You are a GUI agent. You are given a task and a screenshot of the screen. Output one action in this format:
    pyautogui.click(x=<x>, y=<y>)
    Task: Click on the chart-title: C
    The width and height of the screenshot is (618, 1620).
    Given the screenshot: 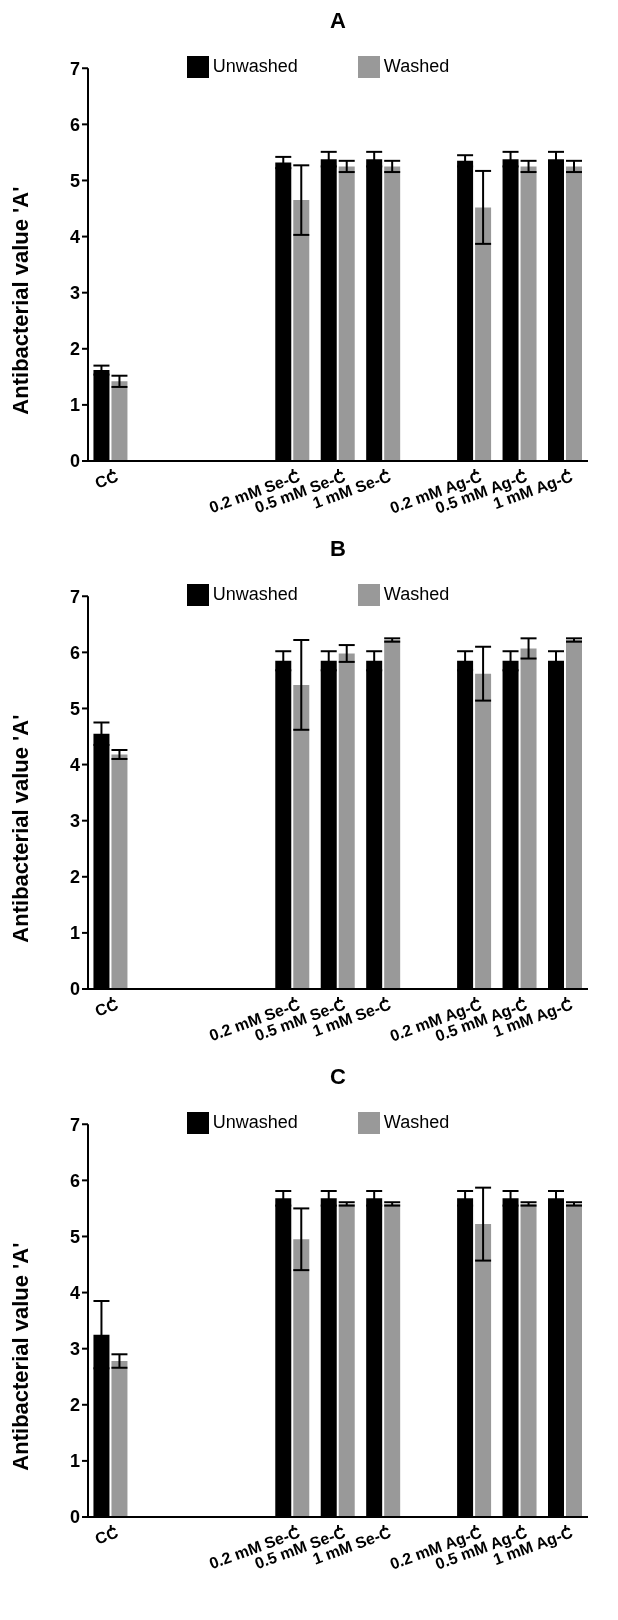 What is the action you would take?
    pyautogui.click(x=338, y=1077)
    